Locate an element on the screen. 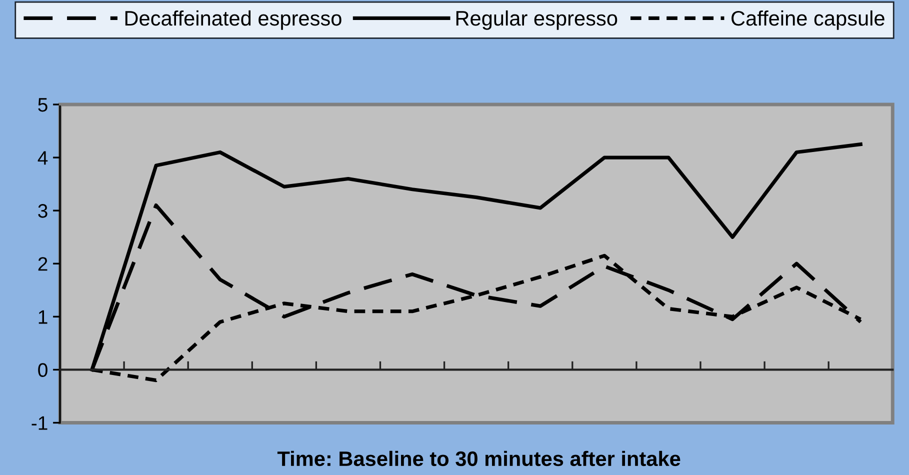 The width and height of the screenshot is (909, 475). legend-label: Caffeine capsule is located at coordinates (808, 20).